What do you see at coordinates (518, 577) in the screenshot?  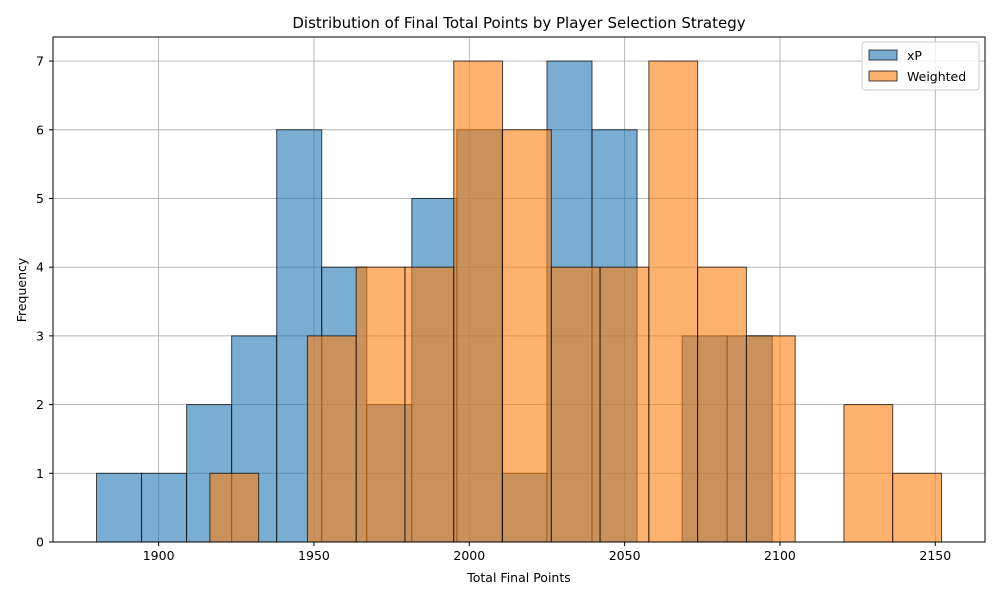 I see `x-axis-label: Total Final Points` at bounding box center [518, 577].